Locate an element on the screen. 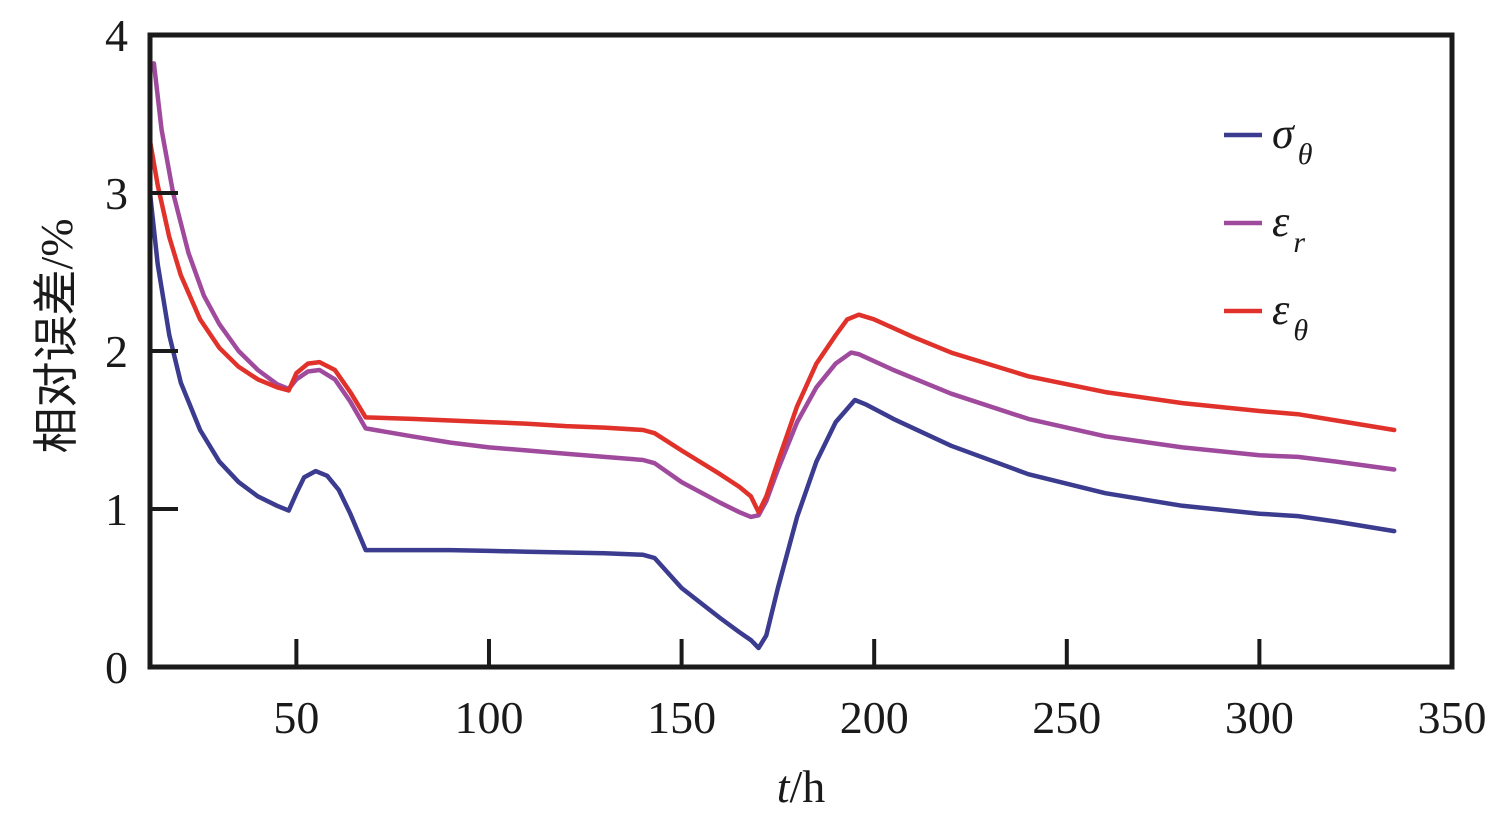 The height and width of the screenshot is (826, 1512). legend: σ θε rε θ is located at coordinates (1268, 228).